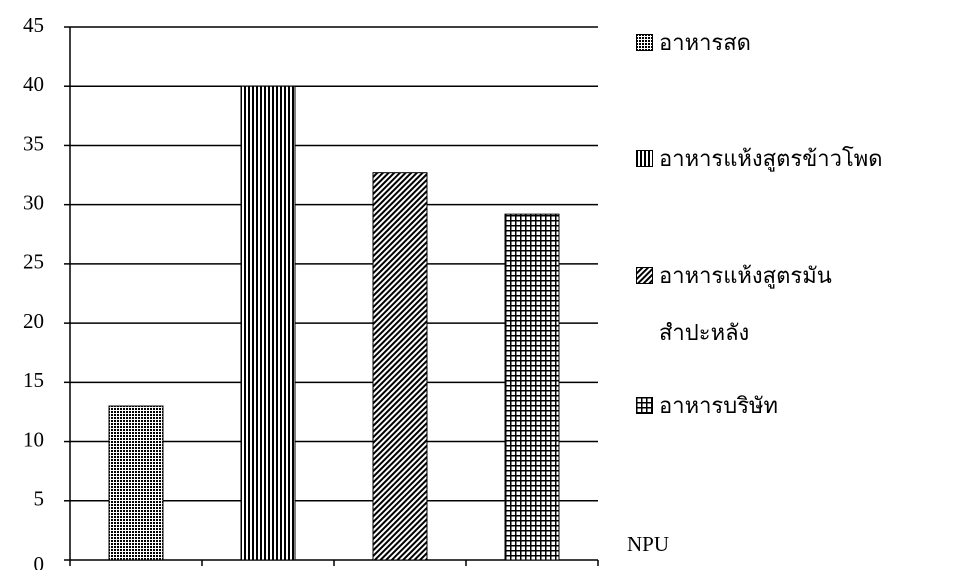 Image resolution: width=978 pixels, height=570 pixels. What do you see at coordinates (801, 405) in the screenshot?
I see `legend-item: อาหารบริษัท` at bounding box center [801, 405].